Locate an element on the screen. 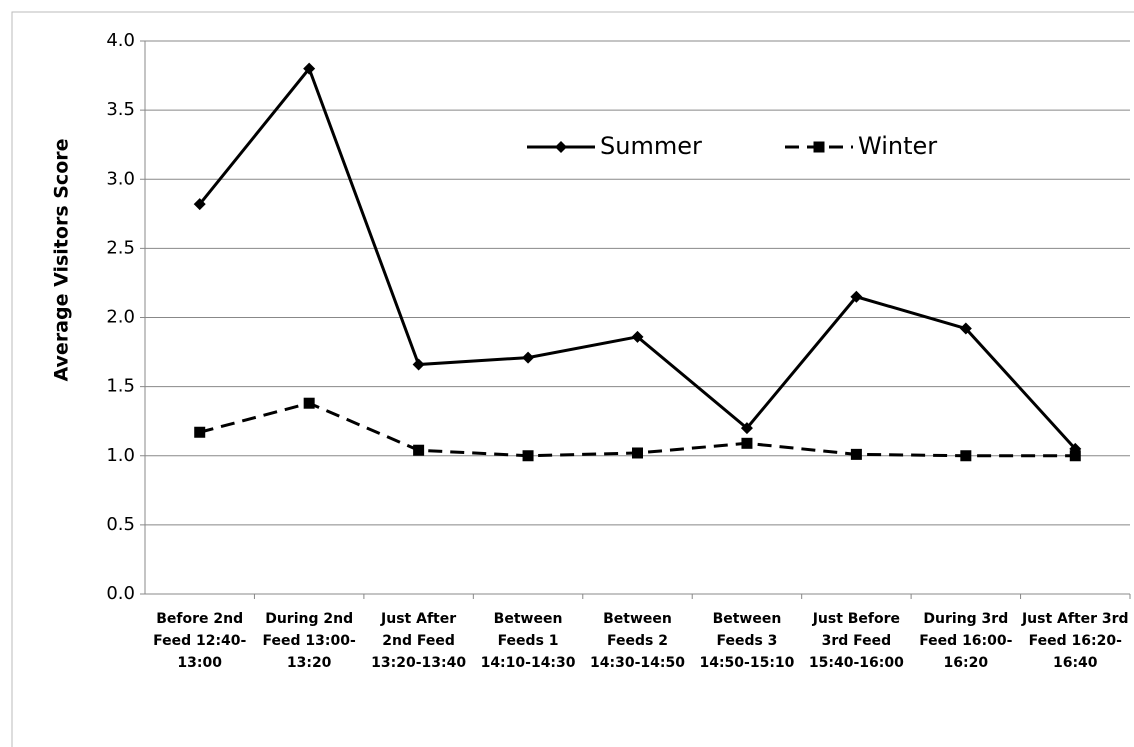  y-tick-label: 1.5 is located at coordinates (120, 386).